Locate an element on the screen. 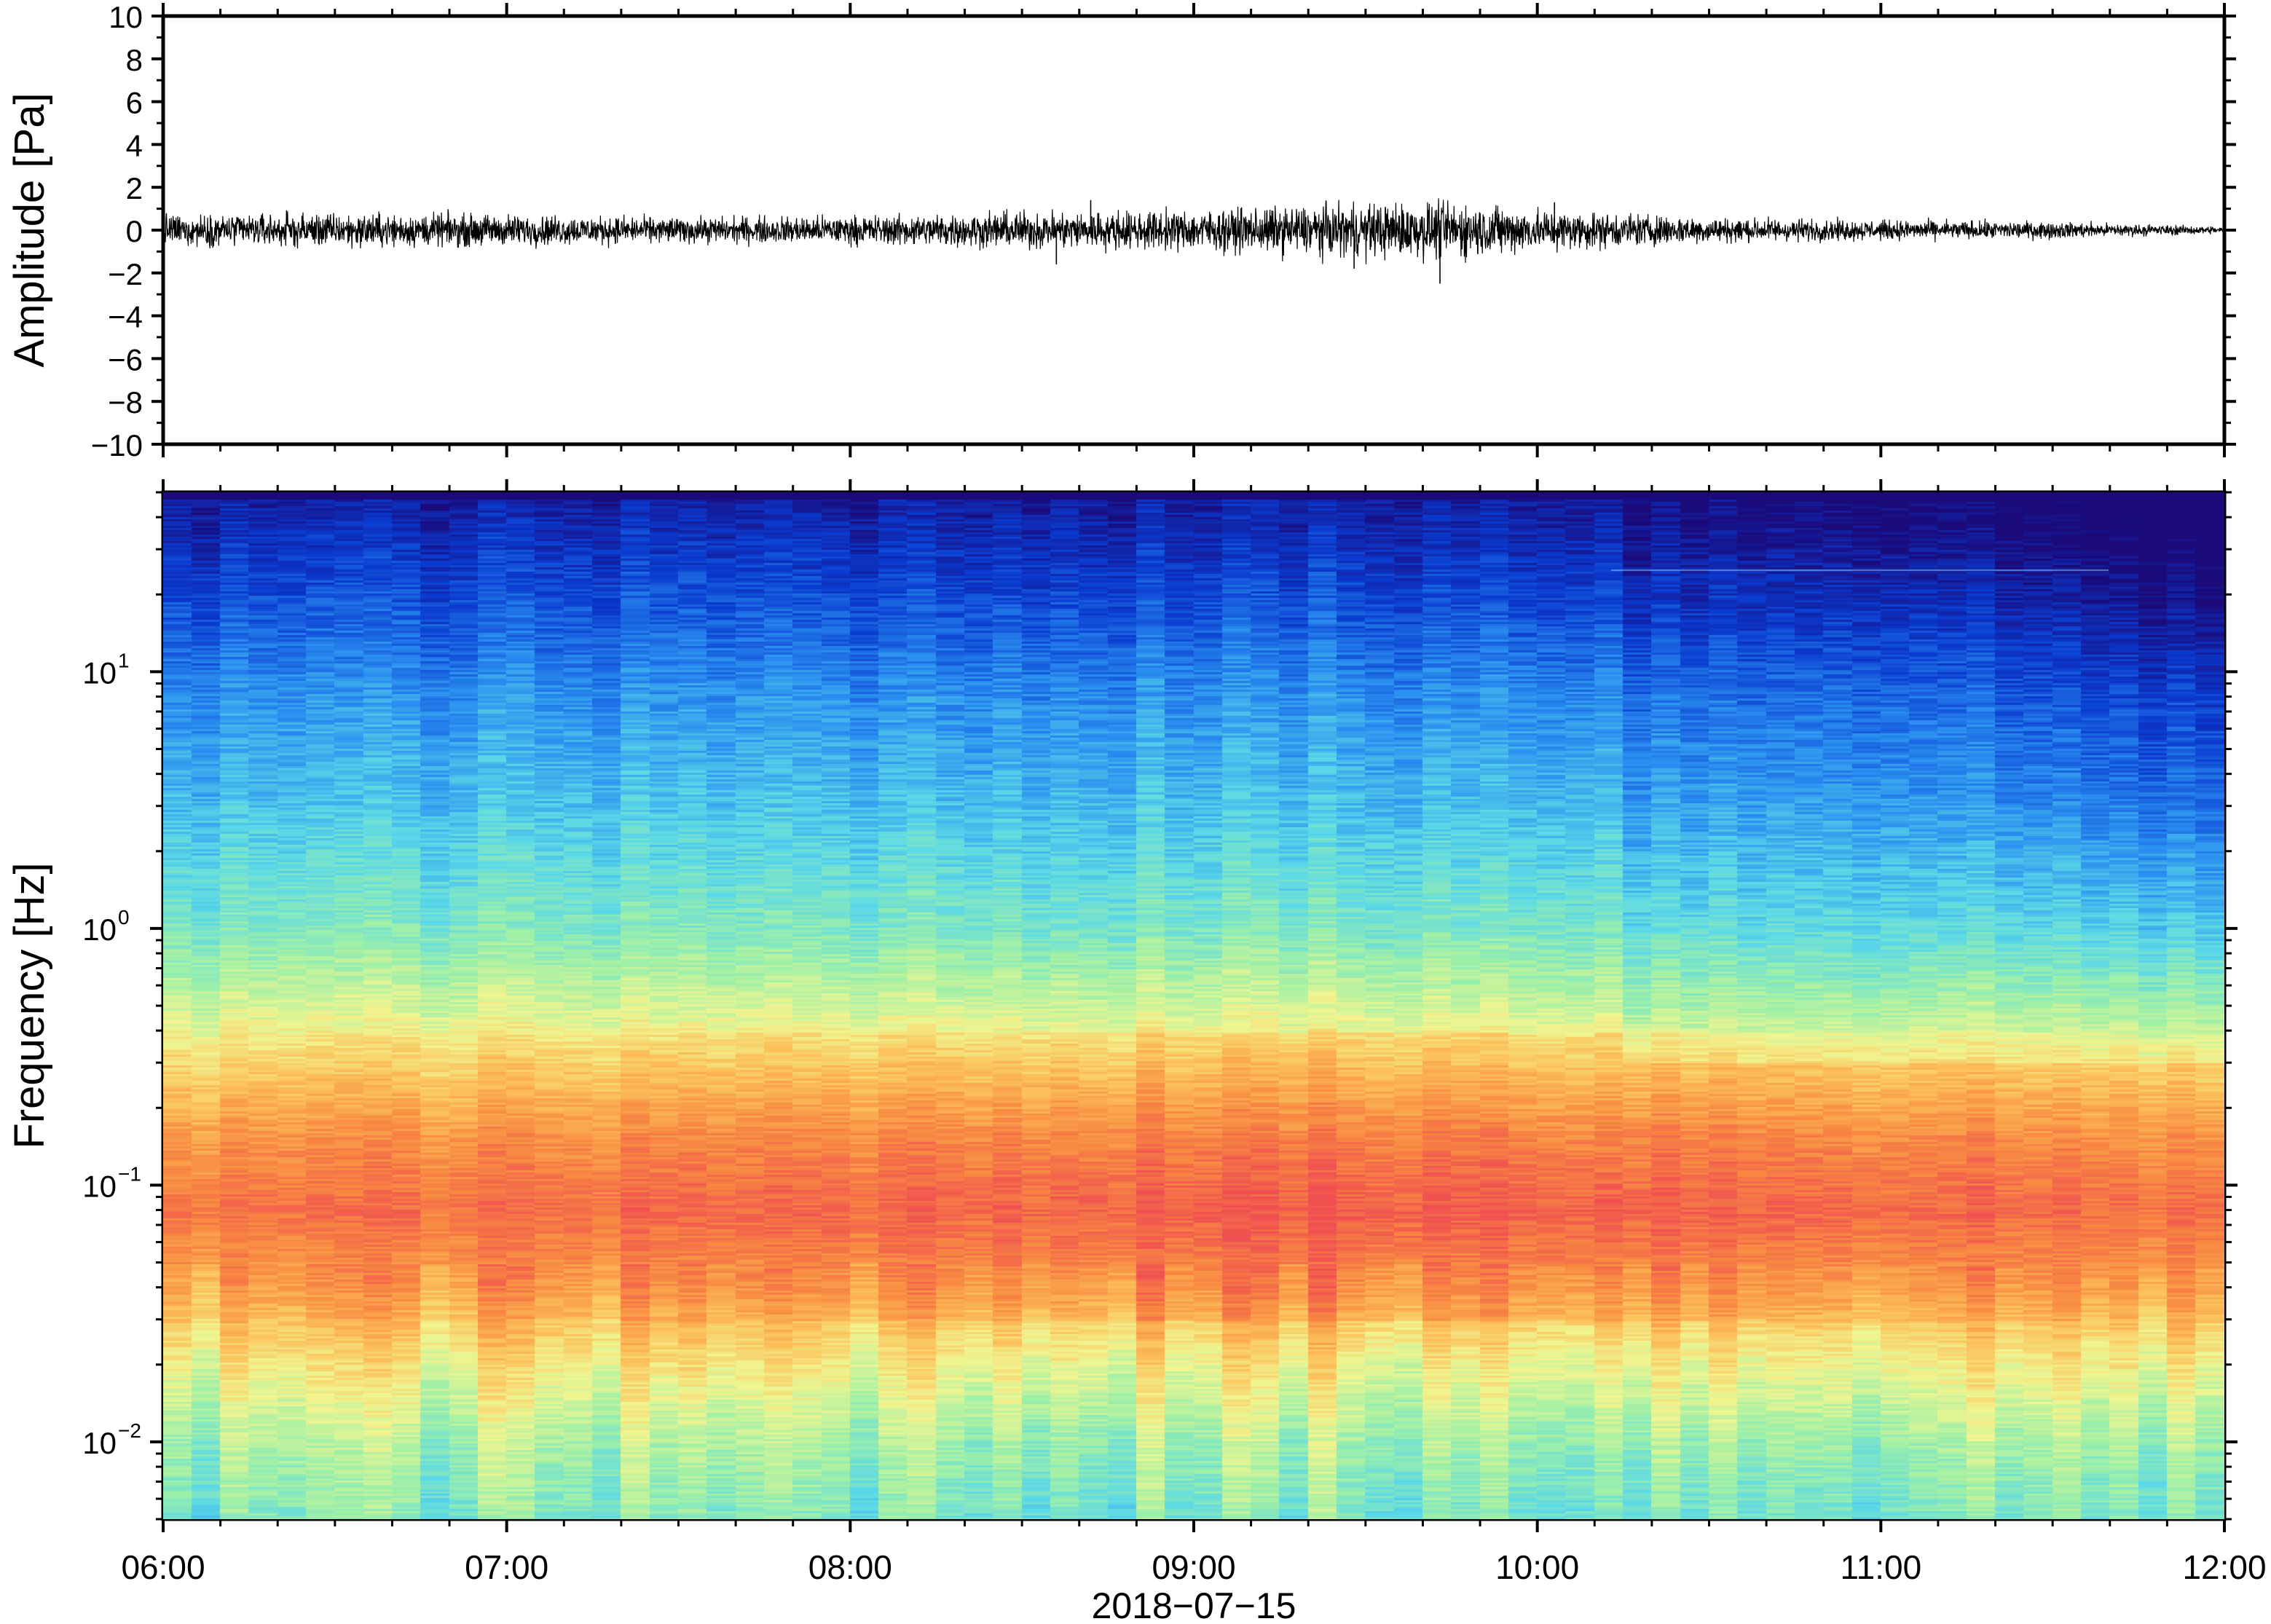 Image resolution: width=2271 pixels, height=1624 pixels. waveform-trace is located at coordinates (1193, 231).